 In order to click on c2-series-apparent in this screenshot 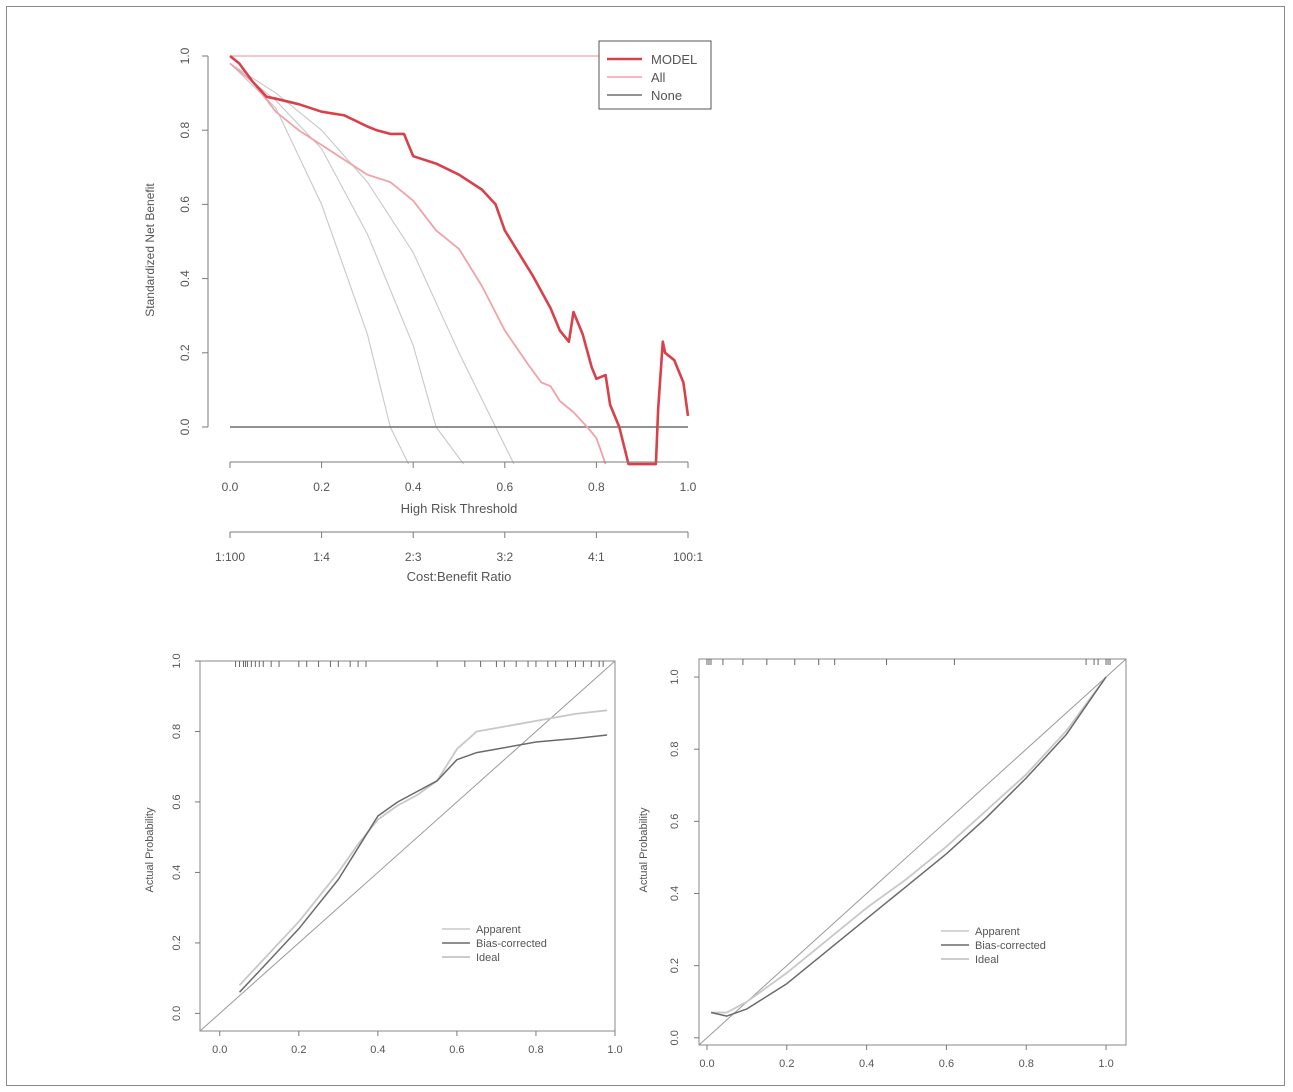, I will do `click(423, 847)`.